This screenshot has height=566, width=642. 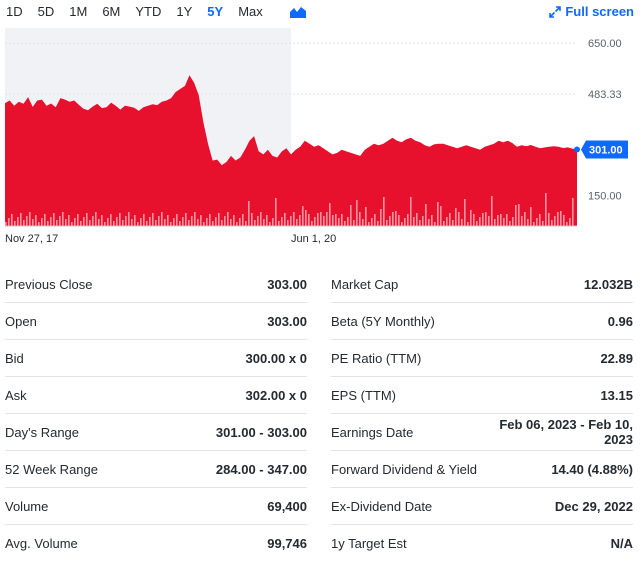 I want to click on earnings-date-line2: 2023, so click(x=618, y=439).